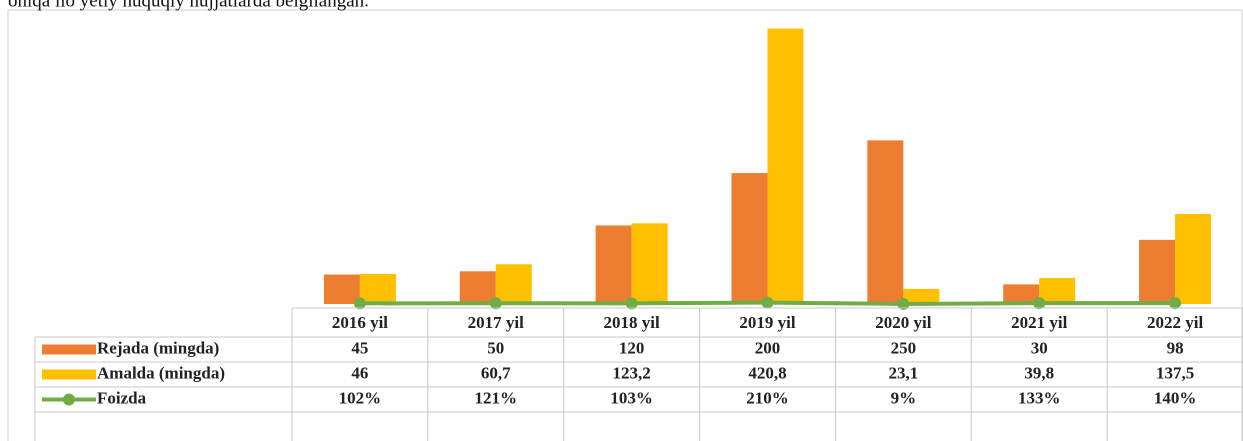 The height and width of the screenshot is (441, 1243). What do you see at coordinates (496, 397) in the screenshot?
I see `data-label: 121%` at bounding box center [496, 397].